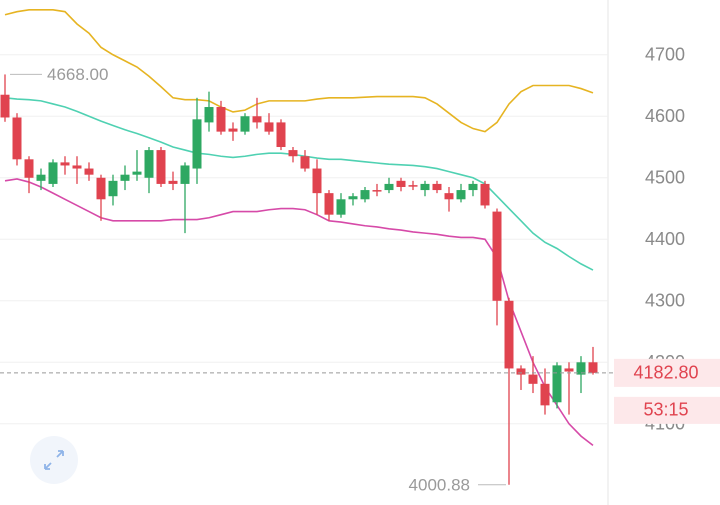  I want to click on expand-button, so click(54, 460).